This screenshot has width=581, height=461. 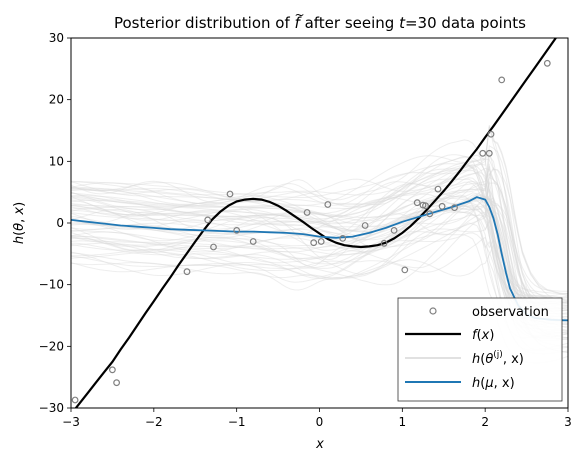 I want to click on chart-title-accent: ~, so click(x=299, y=15).